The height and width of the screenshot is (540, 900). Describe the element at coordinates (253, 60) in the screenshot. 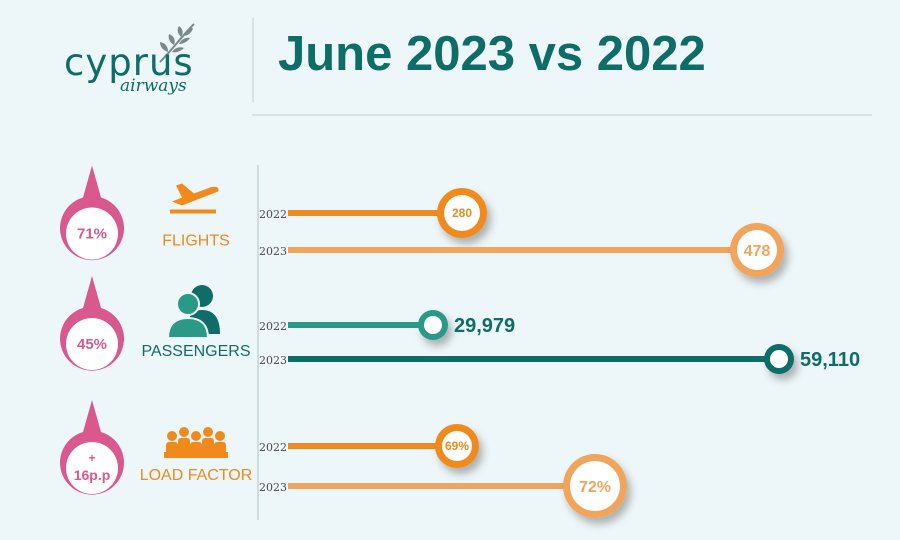

I see `header-separator` at that location.